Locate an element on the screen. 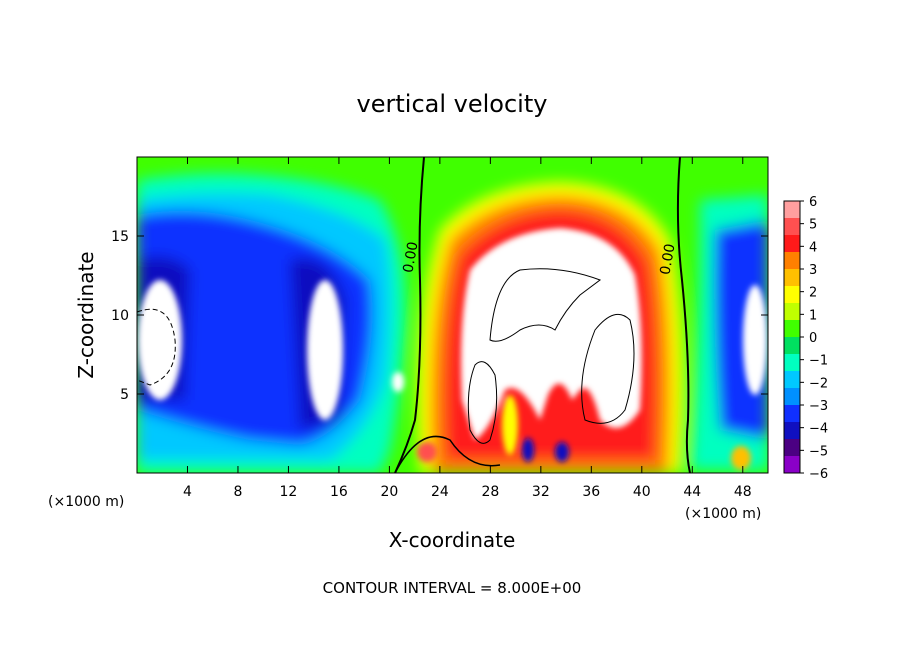  low-level-yellow is located at coordinates (510, 425).